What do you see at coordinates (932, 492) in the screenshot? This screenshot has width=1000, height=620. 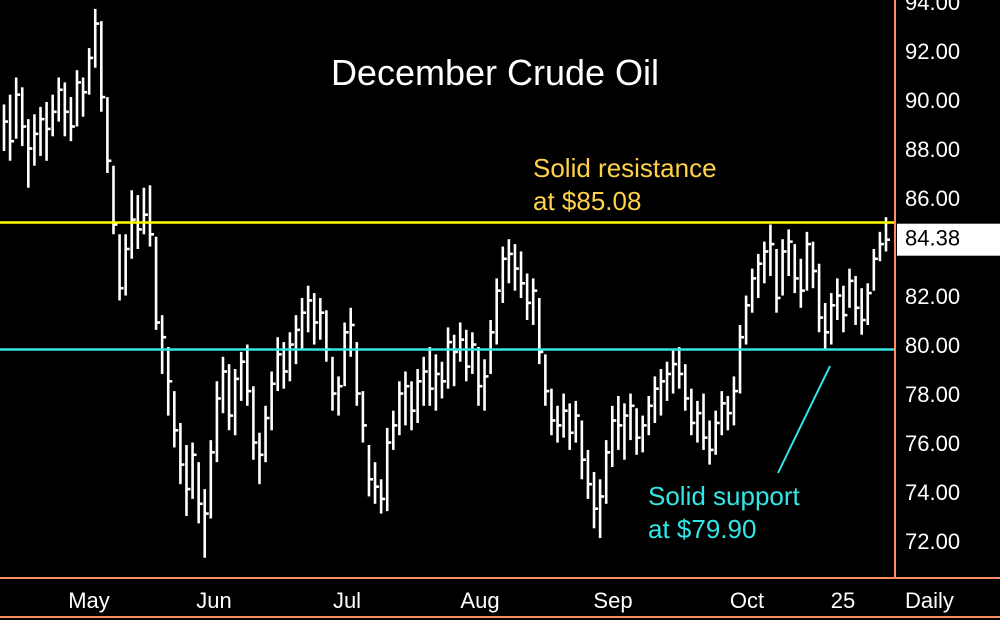 I see `y-tick-label: 74.00` at bounding box center [932, 492].